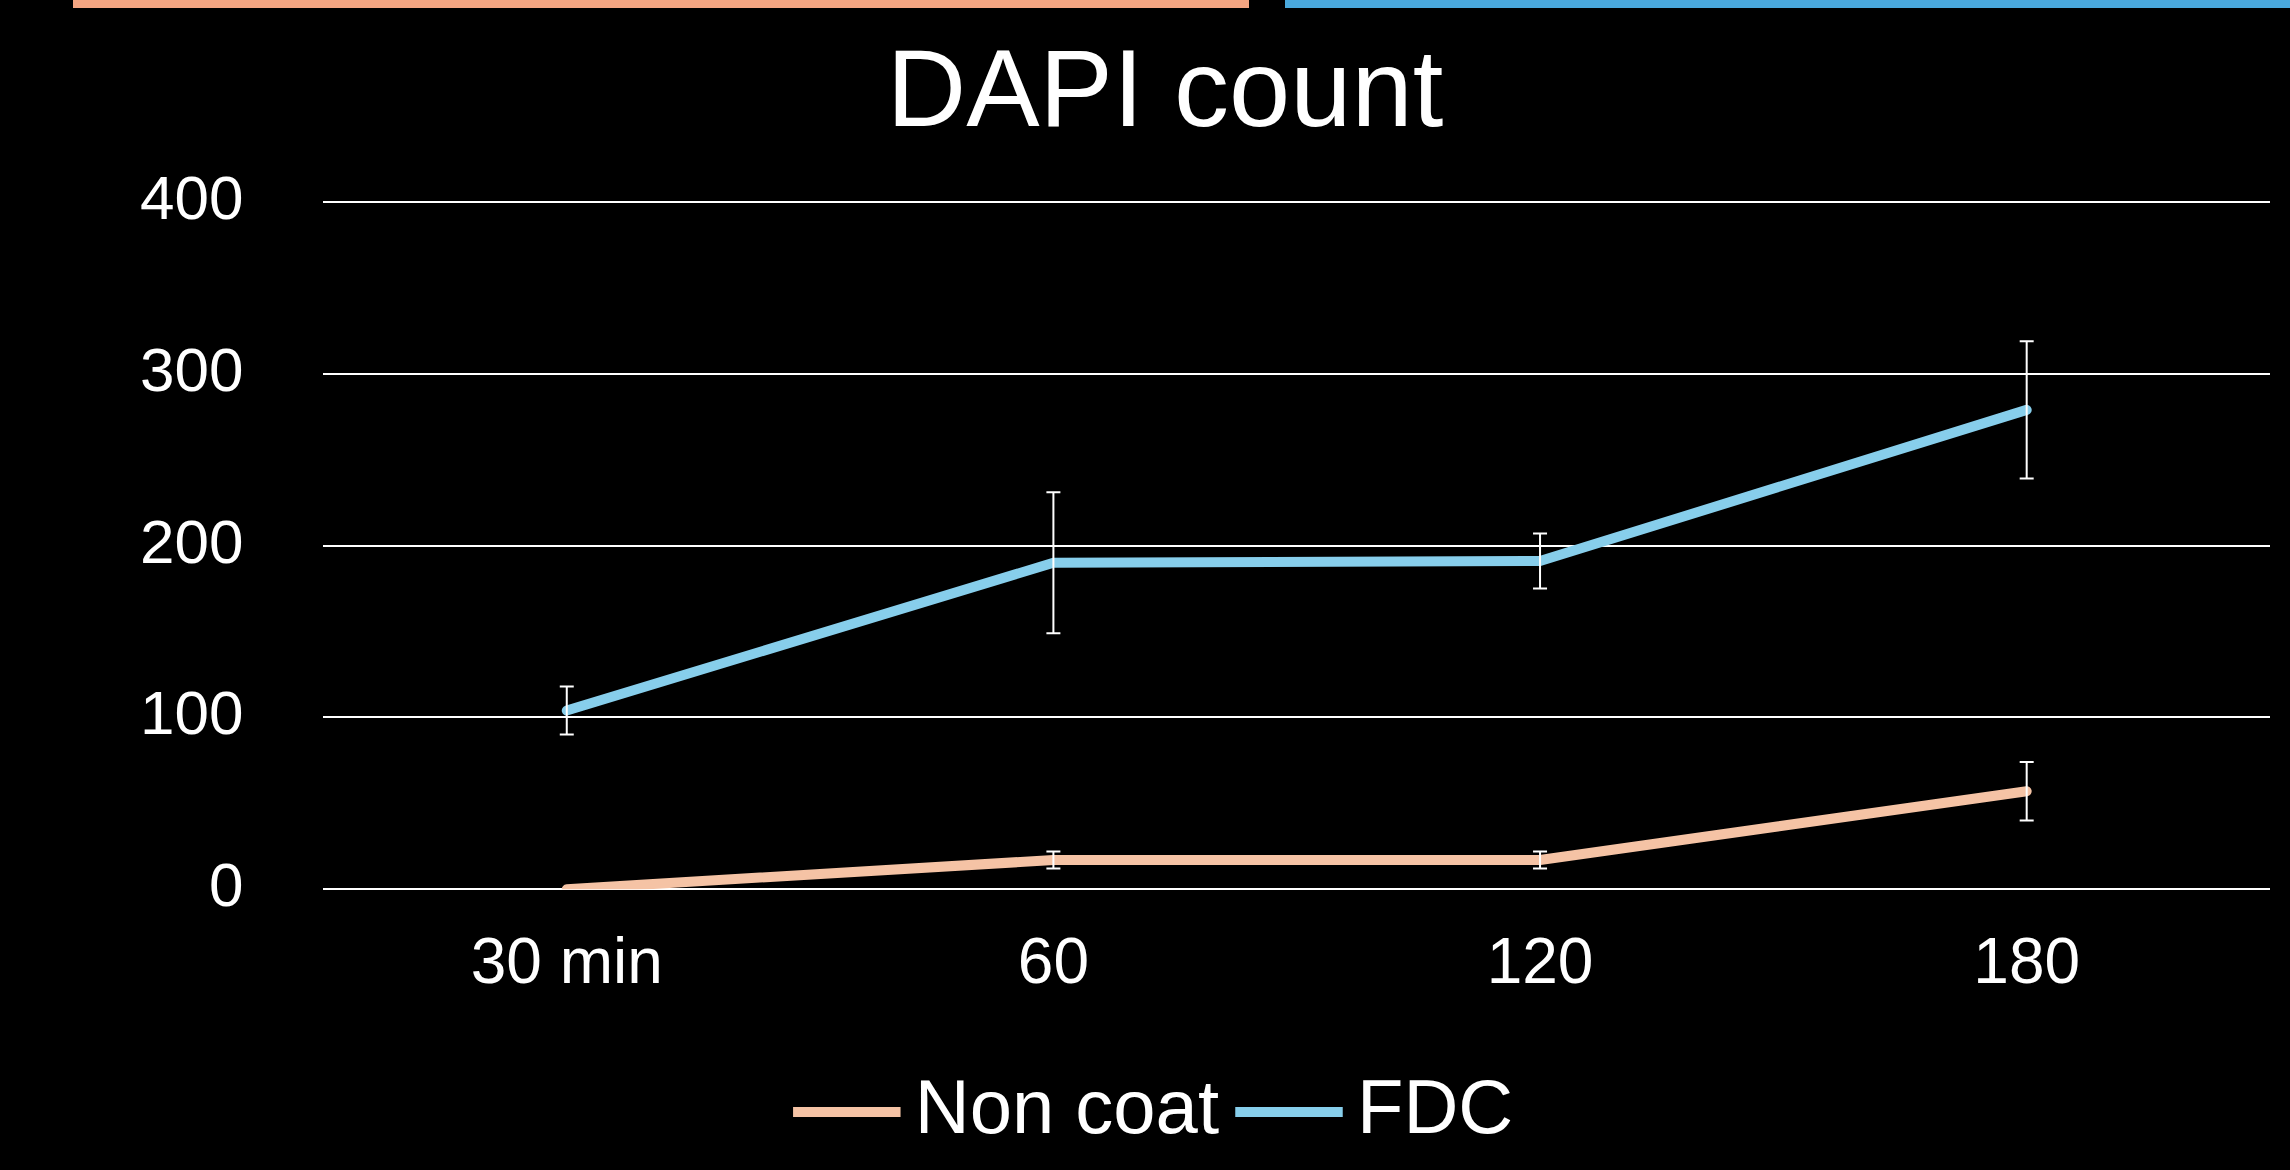  What do you see at coordinates (191, 198) in the screenshot?
I see `y-tick-label: 400` at bounding box center [191, 198].